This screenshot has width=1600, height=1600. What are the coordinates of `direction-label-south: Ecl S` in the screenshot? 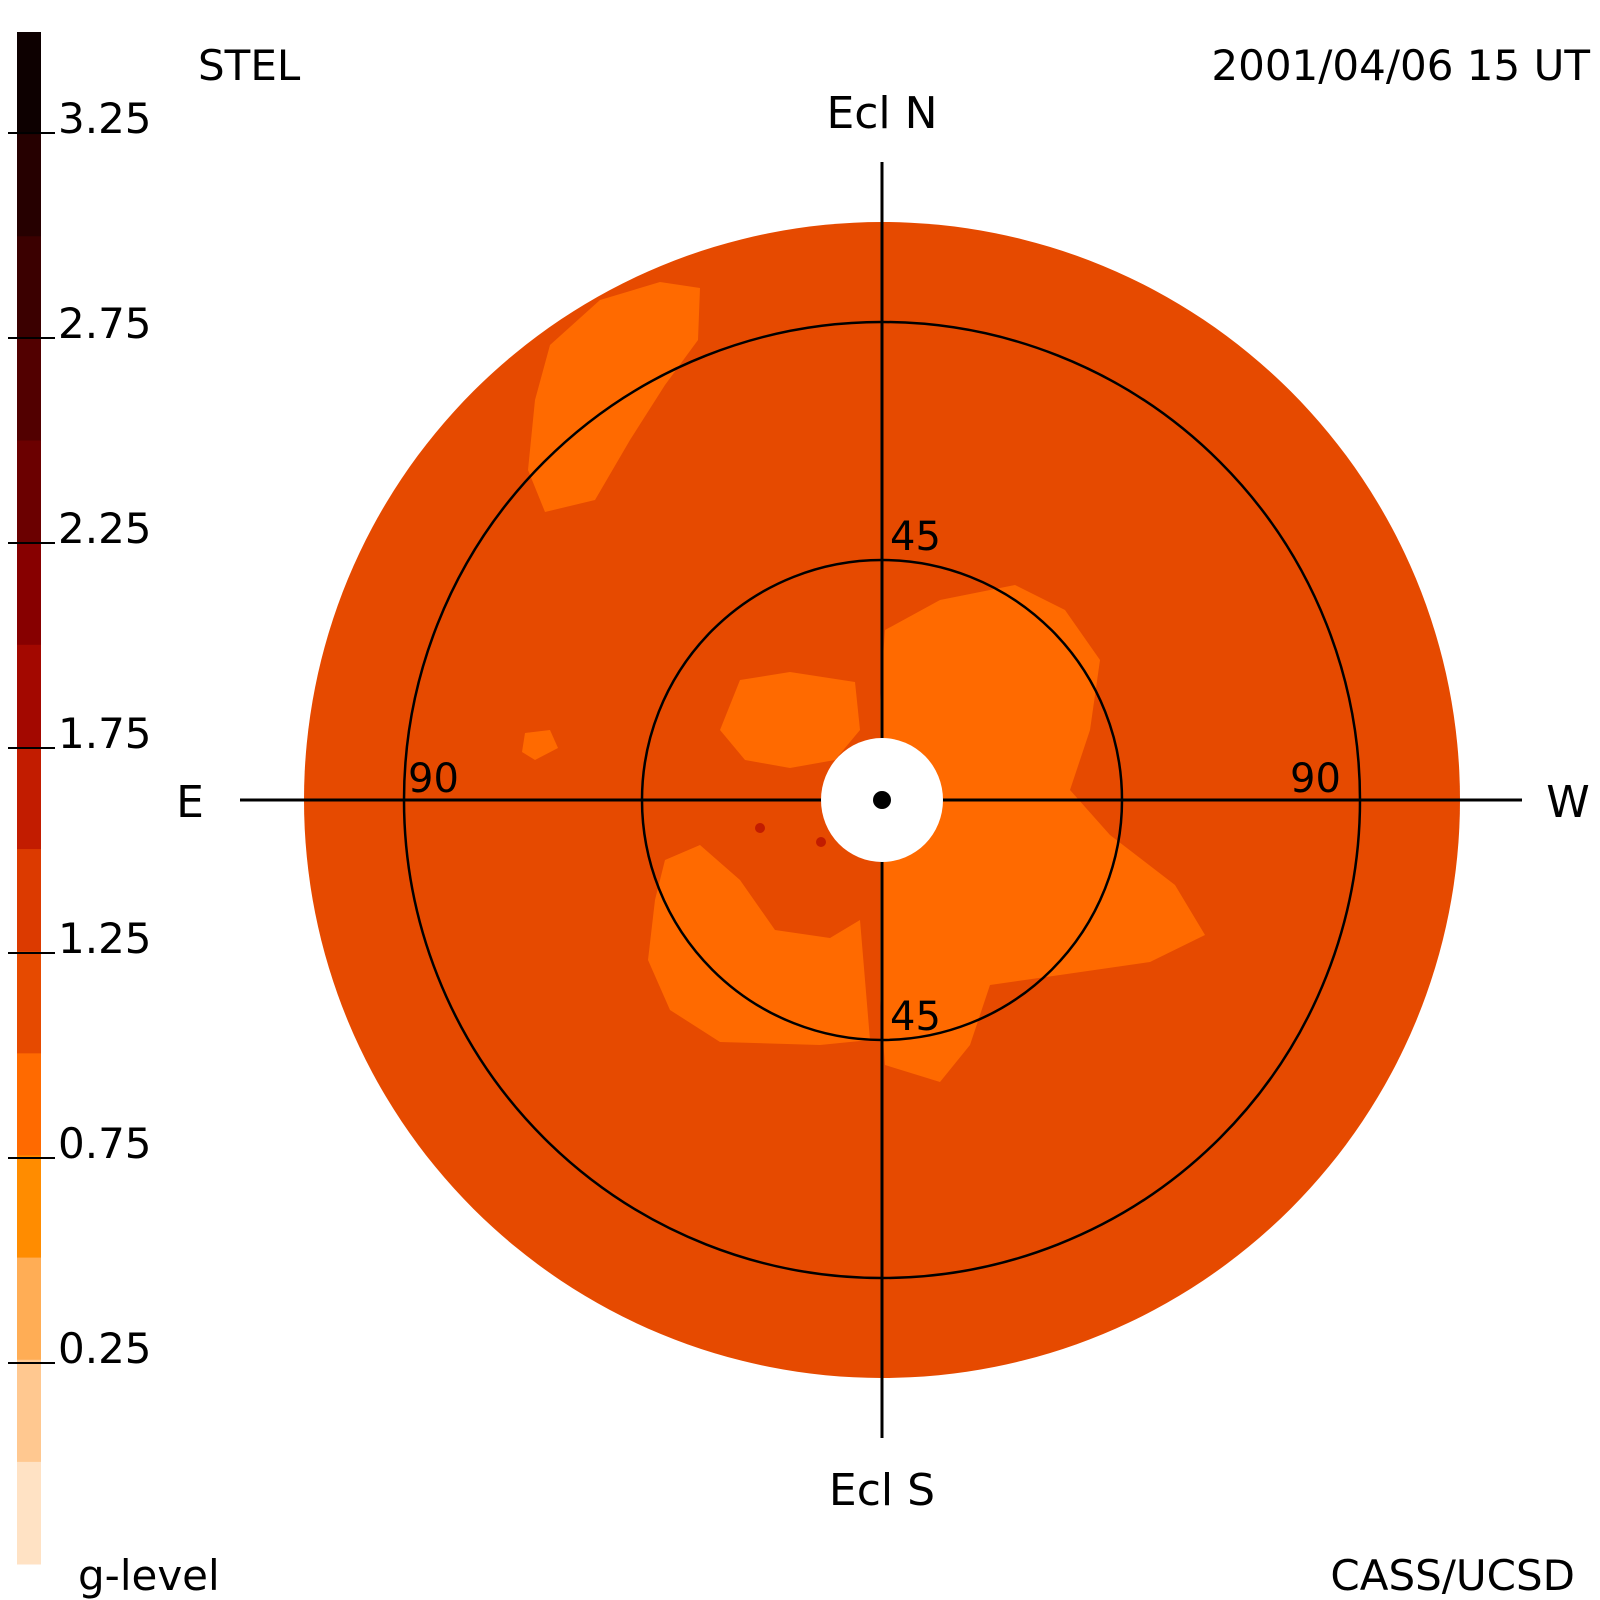 It's located at (882, 1490).